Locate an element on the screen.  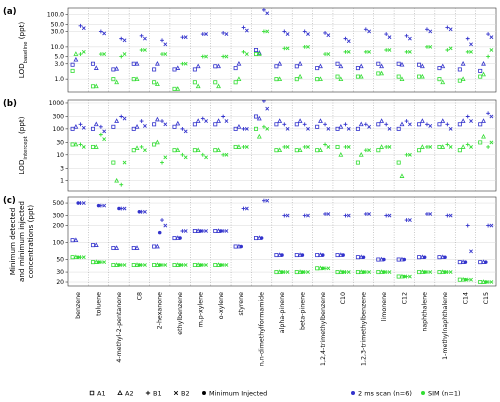
legend-marker-B1 is located at coordinates (148, 393).